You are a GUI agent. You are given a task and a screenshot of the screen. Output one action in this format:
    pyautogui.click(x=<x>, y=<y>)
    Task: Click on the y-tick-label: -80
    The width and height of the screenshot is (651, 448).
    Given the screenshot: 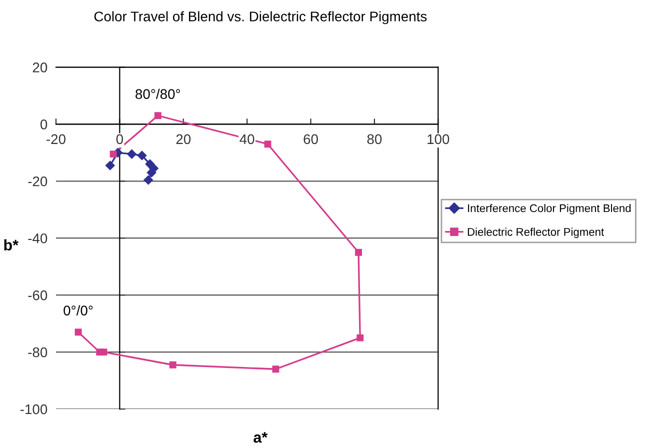 What is the action you would take?
    pyautogui.click(x=38, y=352)
    